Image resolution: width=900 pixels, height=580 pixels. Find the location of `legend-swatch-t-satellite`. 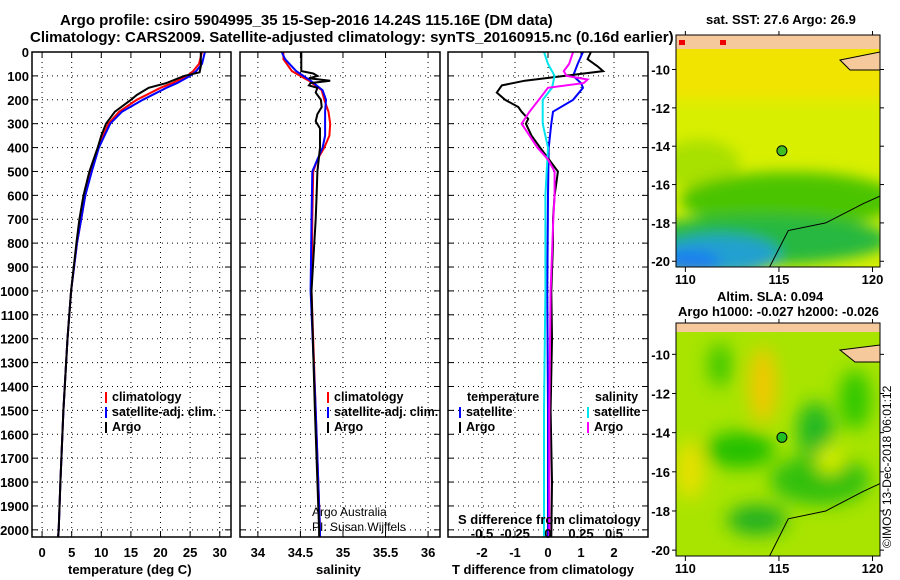

legend-swatch-t-satellite is located at coordinates (460, 412).